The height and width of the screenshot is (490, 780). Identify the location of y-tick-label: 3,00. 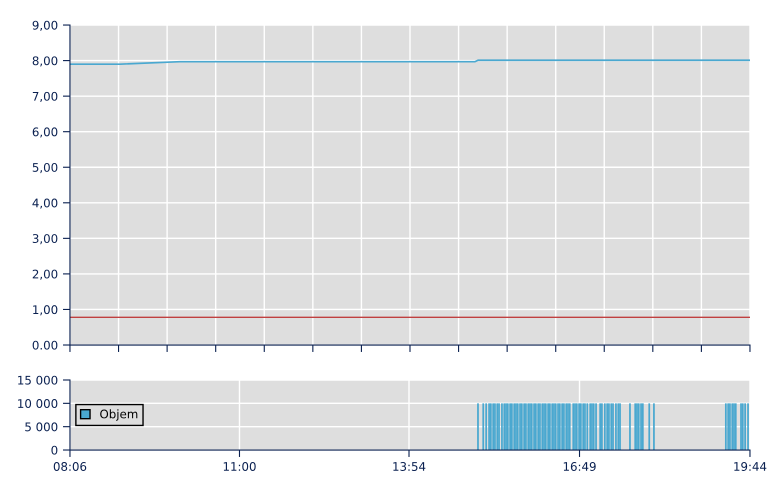
(45, 239).